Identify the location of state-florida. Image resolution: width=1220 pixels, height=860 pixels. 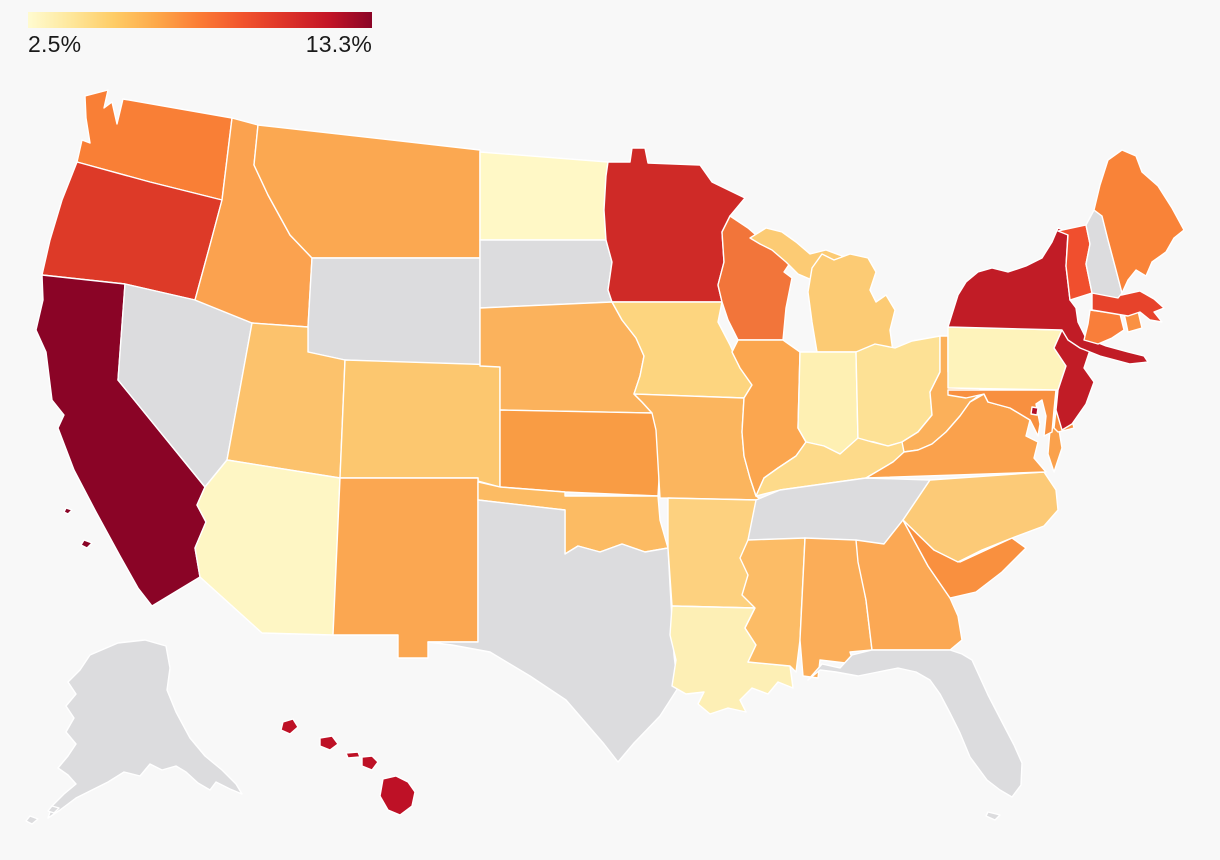
(915, 723).